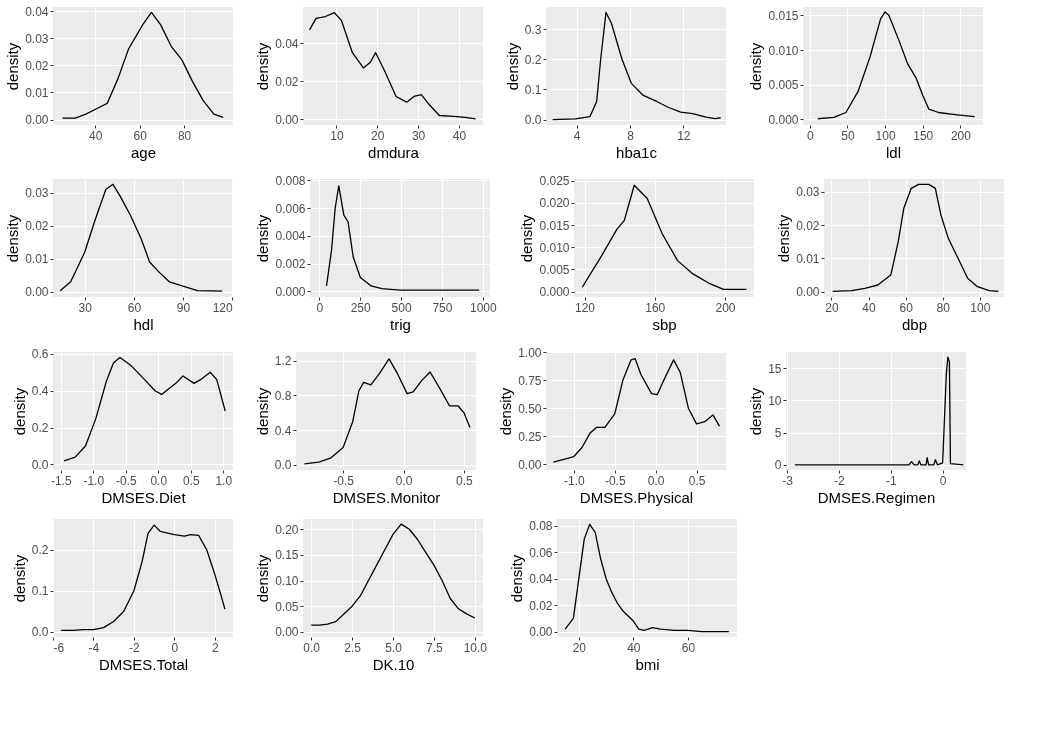 This screenshot has width=1047, height=752. I want to click on x-tick-label: 160, so click(655, 307).